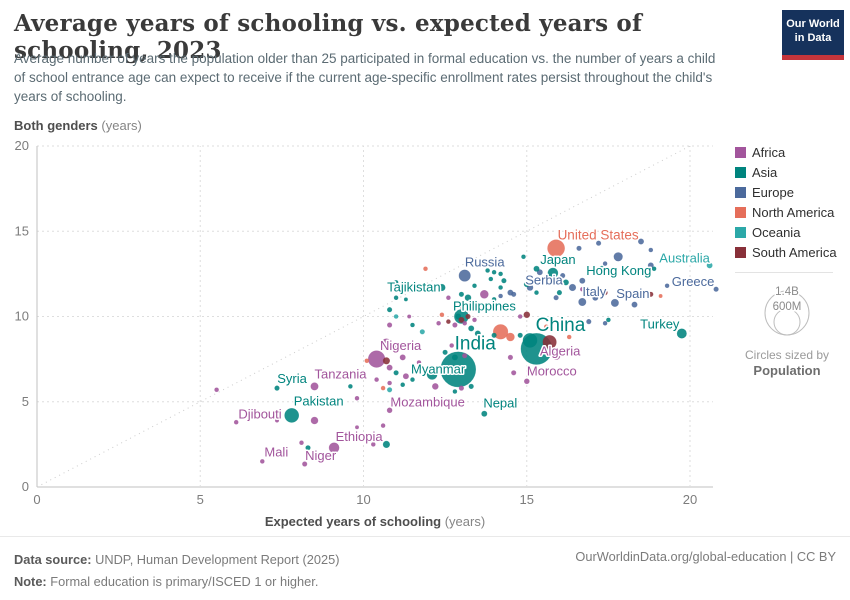  What do you see at coordinates (305, 464) in the screenshot?
I see `data-point-niger` at bounding box center [305, 464].